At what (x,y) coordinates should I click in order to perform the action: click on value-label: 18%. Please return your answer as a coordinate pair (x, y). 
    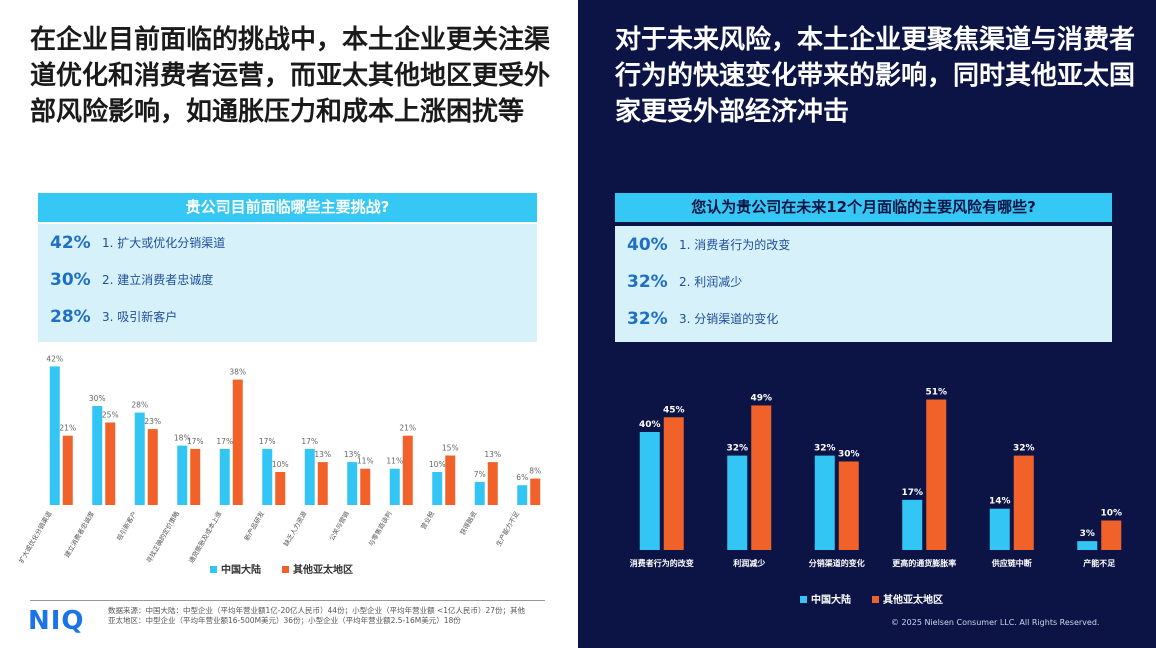
    Looking at the image, I should click on (182, 438).